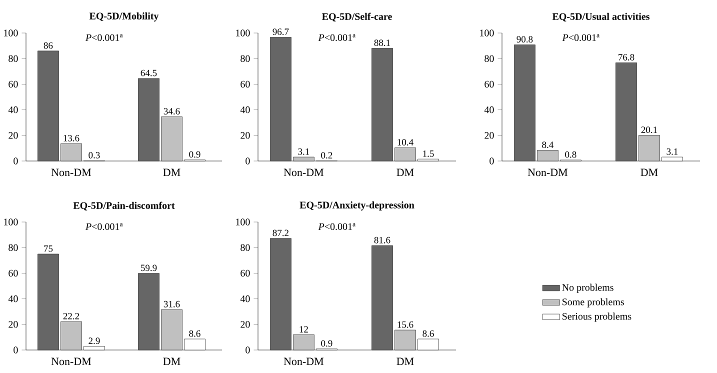 The width and height of the screenshot is (717, 373). I want to click on chart-title: EQ-5D/Anxiety-depression, so click(357, 205).